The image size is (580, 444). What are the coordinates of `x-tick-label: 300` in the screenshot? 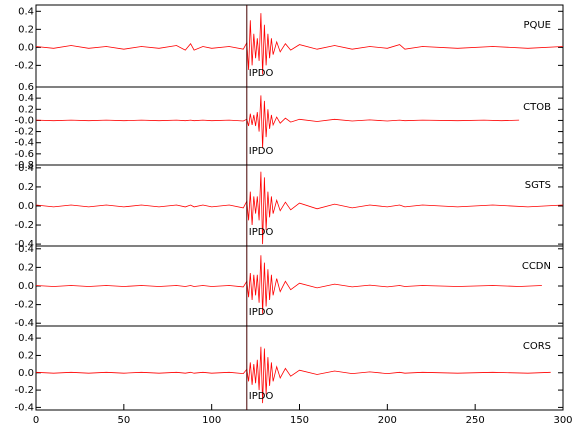 It's located at (562, 420).